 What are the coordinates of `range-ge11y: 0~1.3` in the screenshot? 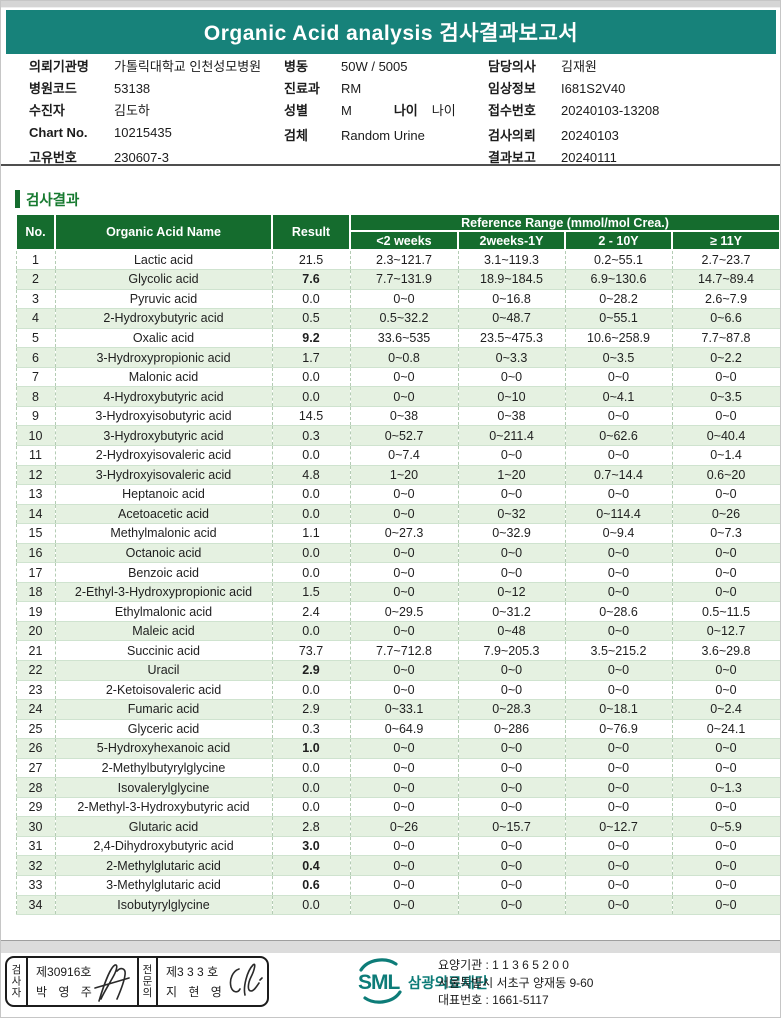 It's located at (726, 787).